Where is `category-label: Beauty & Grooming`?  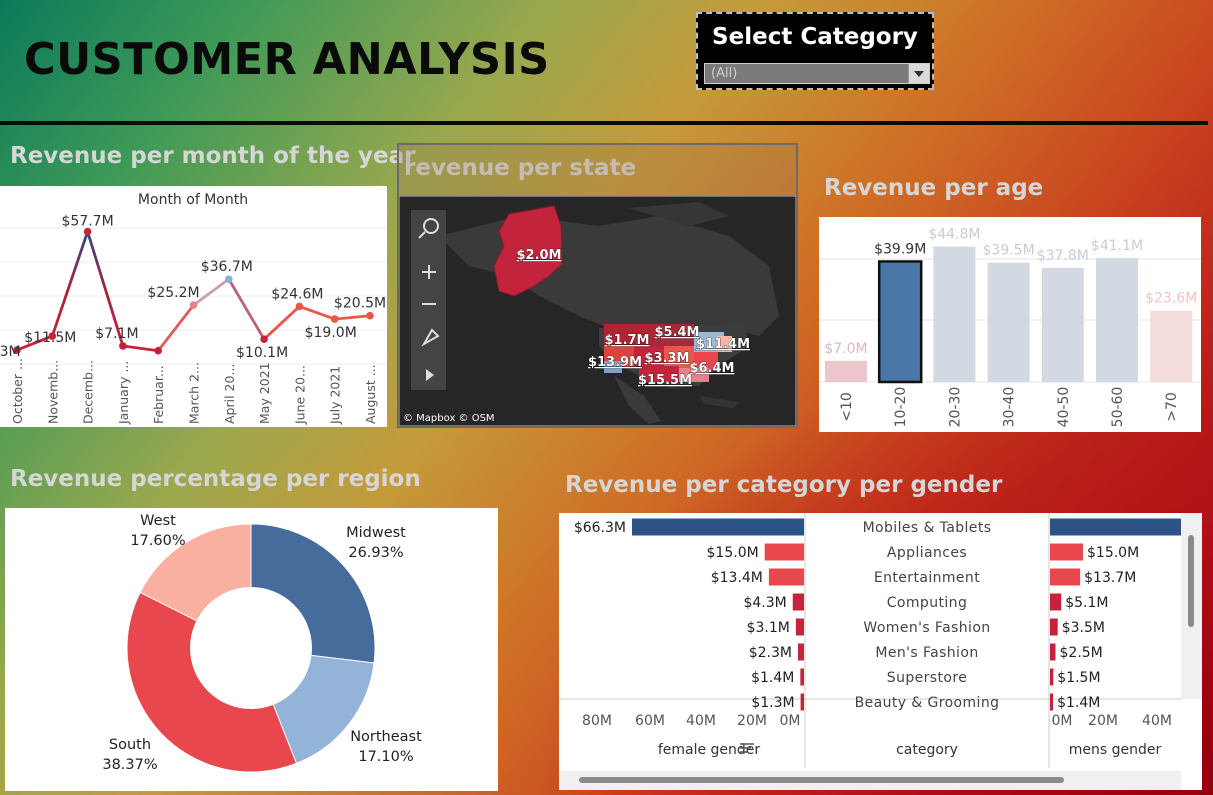
category-label: Beauty & Grooming is located at coordinates (927, 703).